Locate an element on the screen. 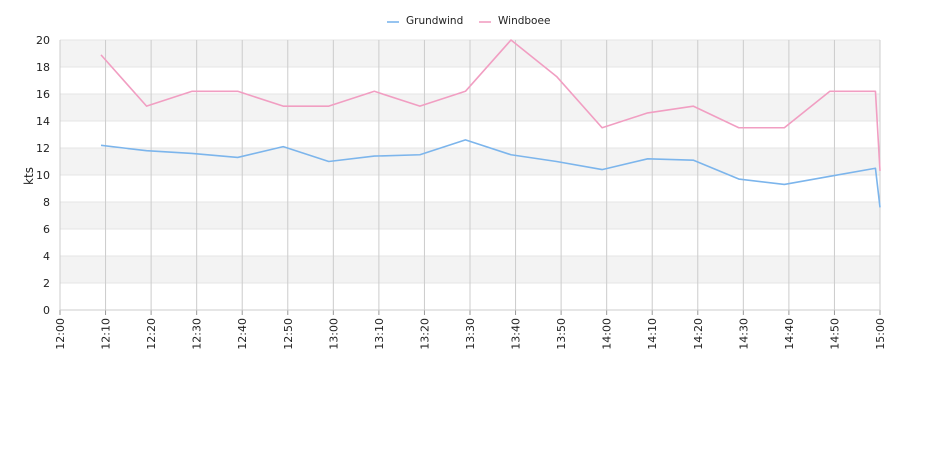 Image resolution: width=940 pixels, height=450 pixels. x-tick-label: 14:20 is located at coordinates (698, 334).